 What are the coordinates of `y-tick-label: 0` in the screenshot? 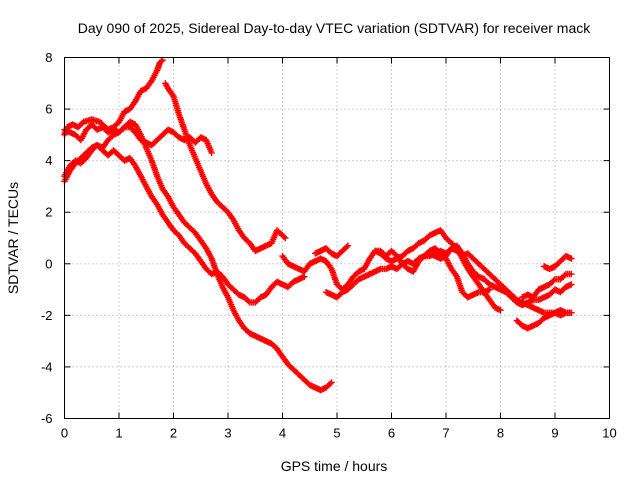 It's located at (48, 263).